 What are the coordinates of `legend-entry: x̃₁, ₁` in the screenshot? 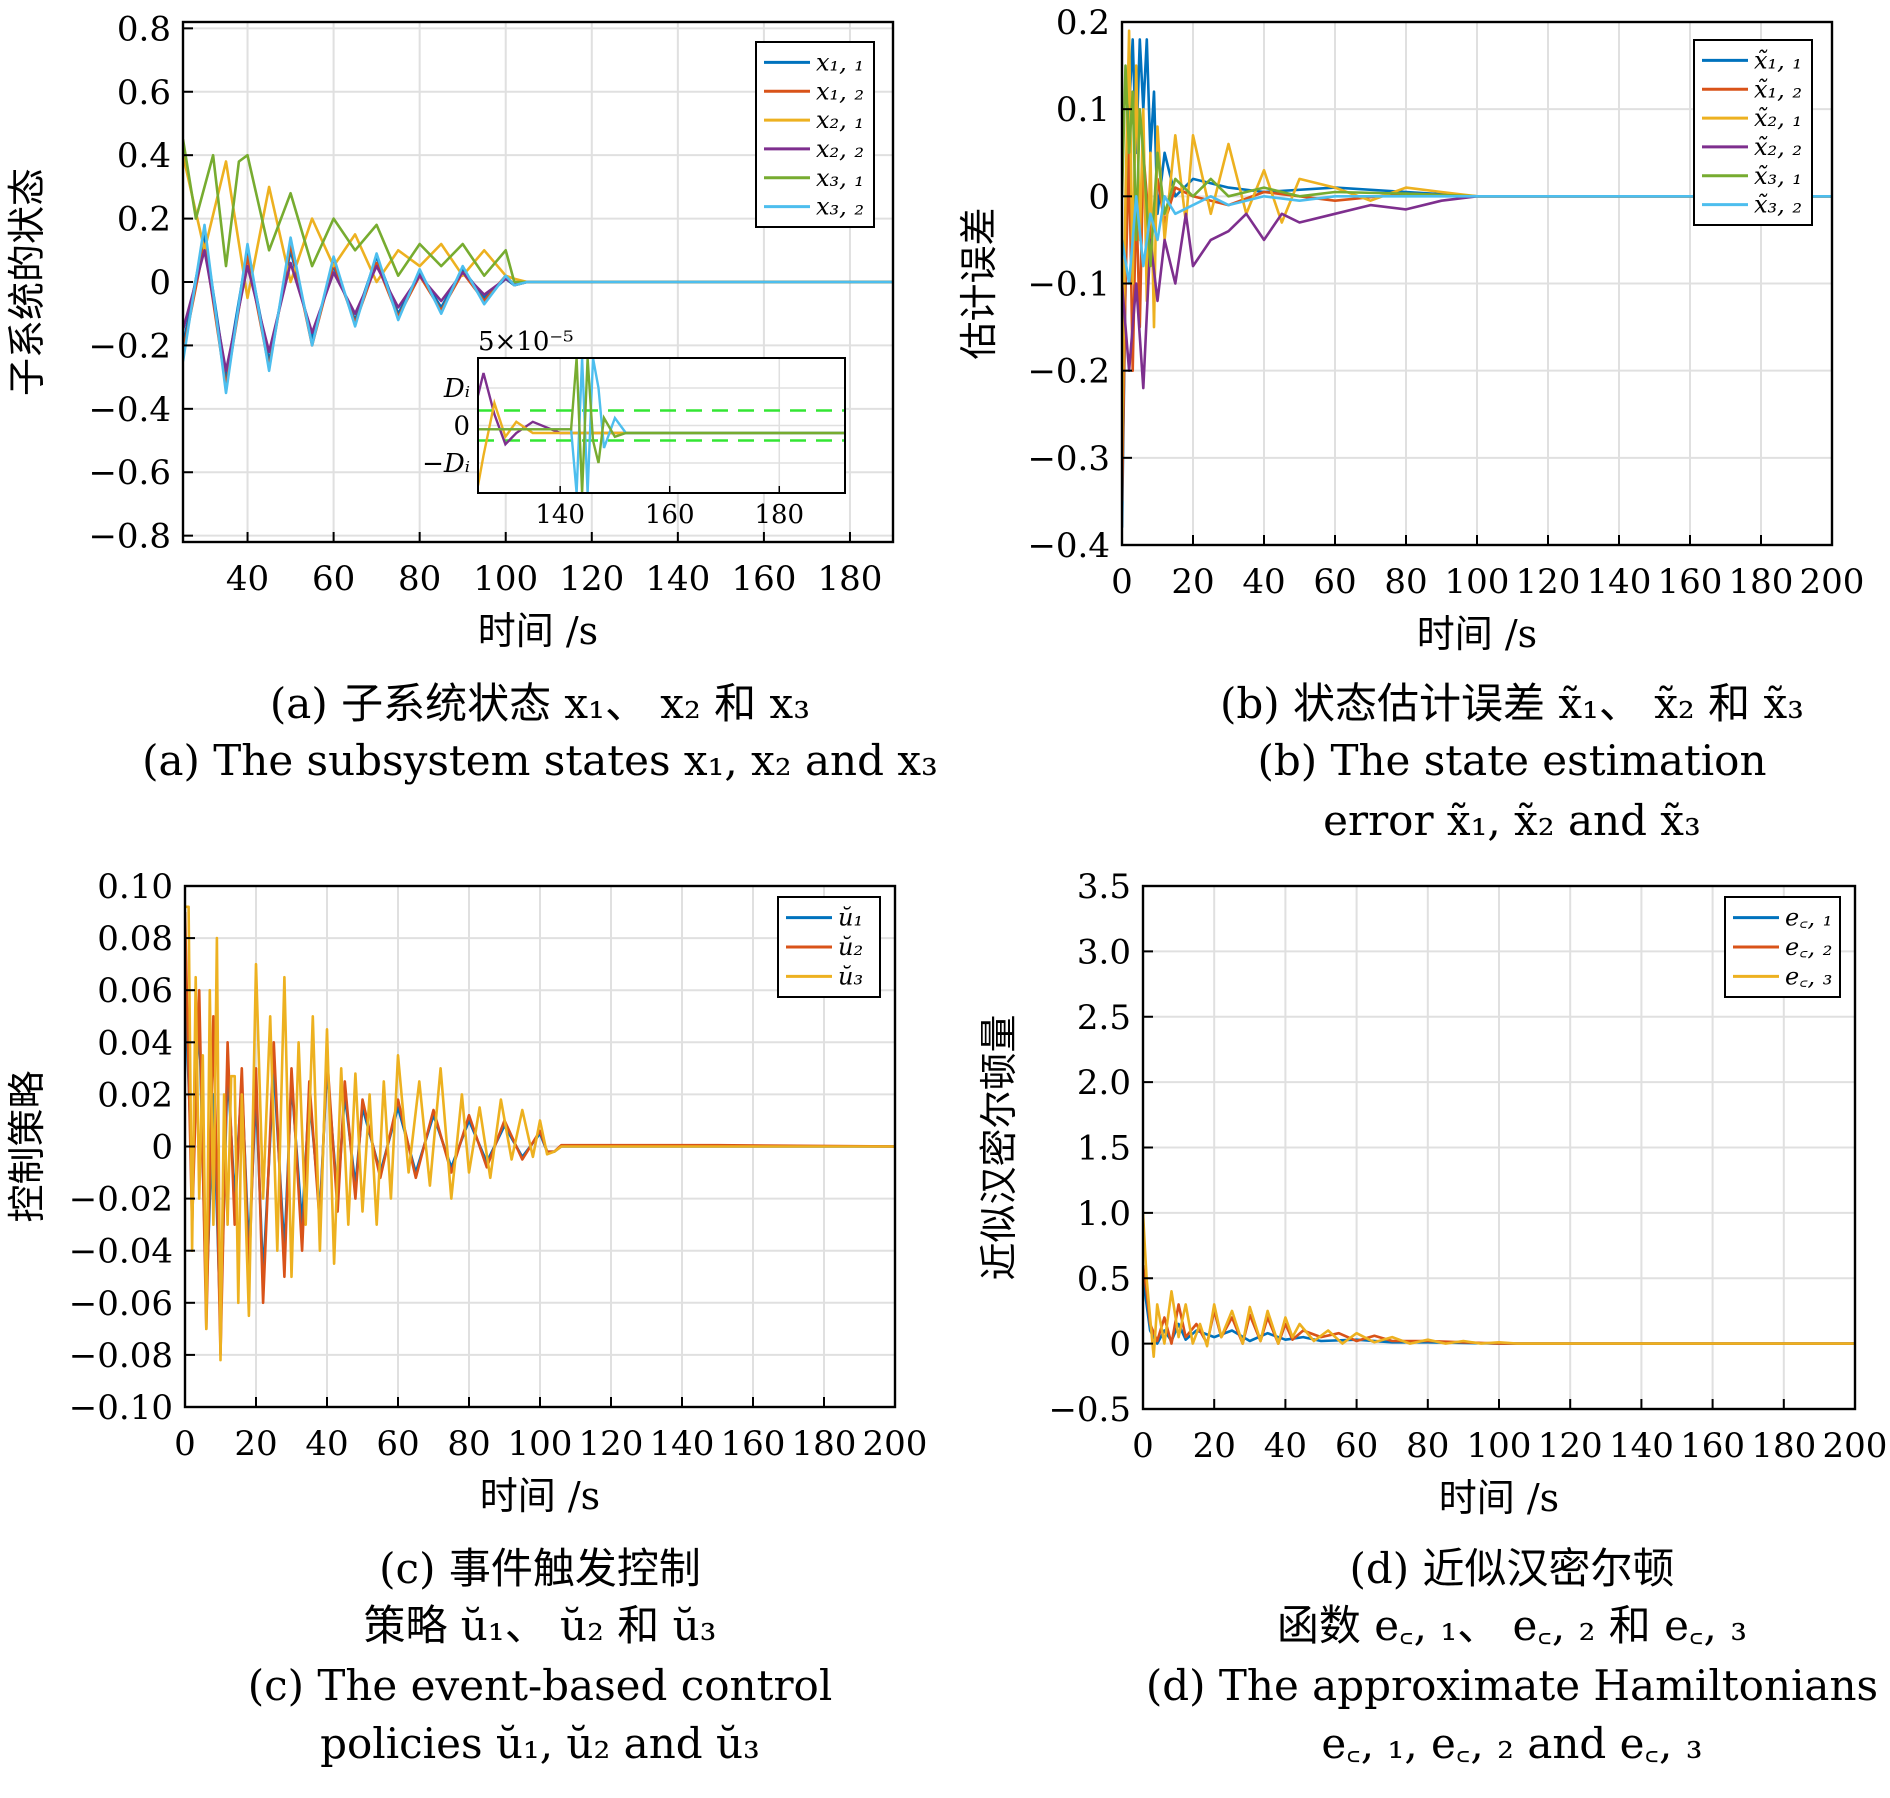 It's located at (1778, 60).